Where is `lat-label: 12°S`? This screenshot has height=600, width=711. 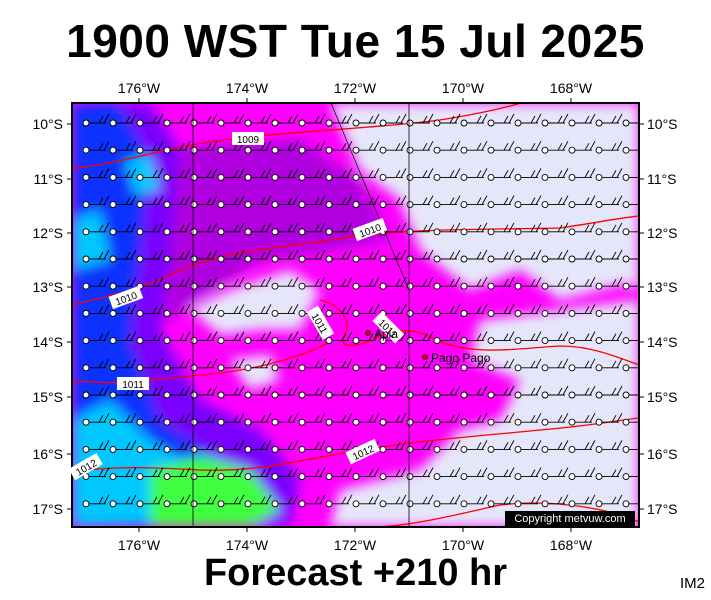 lat-label: 12°S is located at coordinates (662, 233).